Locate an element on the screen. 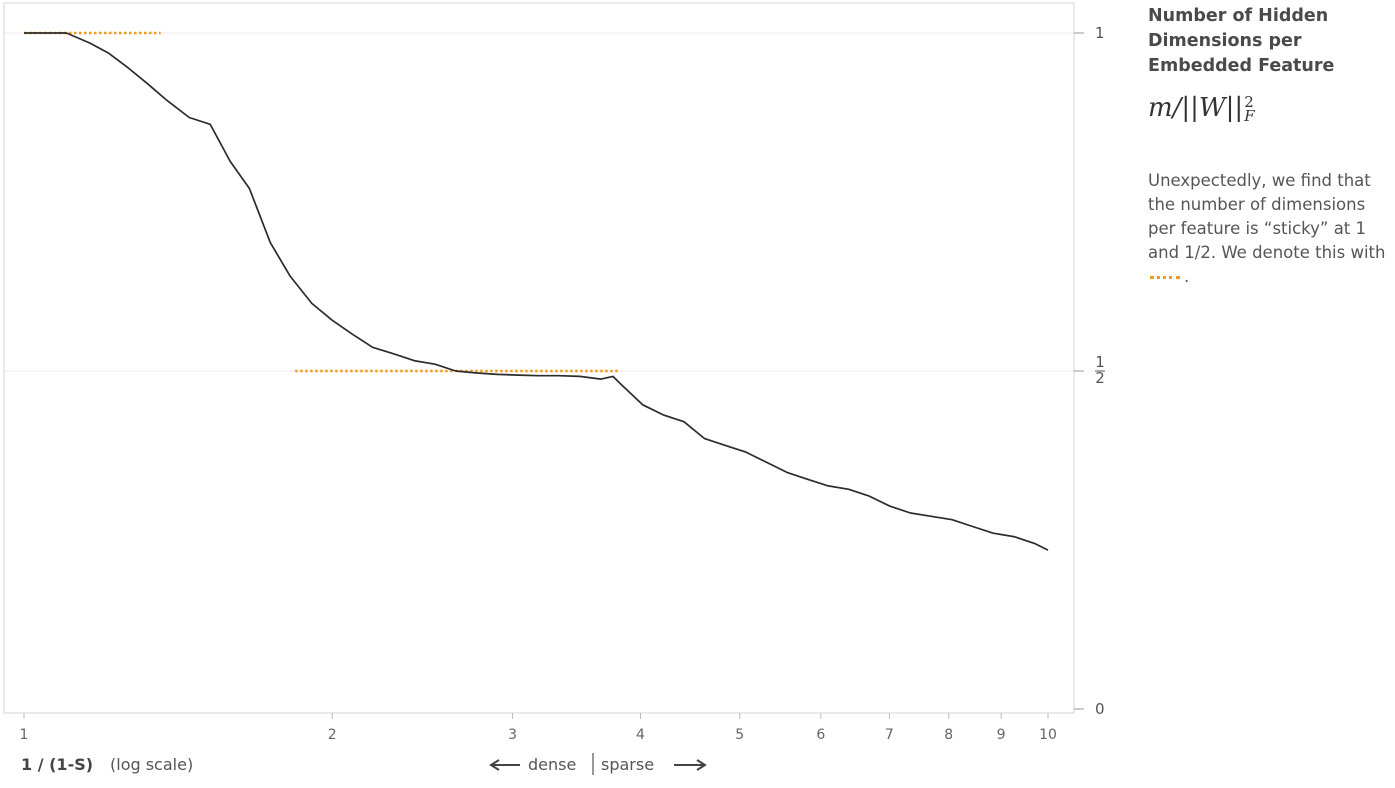  x-tick-label: 1 is located at coordinates (24, 735).